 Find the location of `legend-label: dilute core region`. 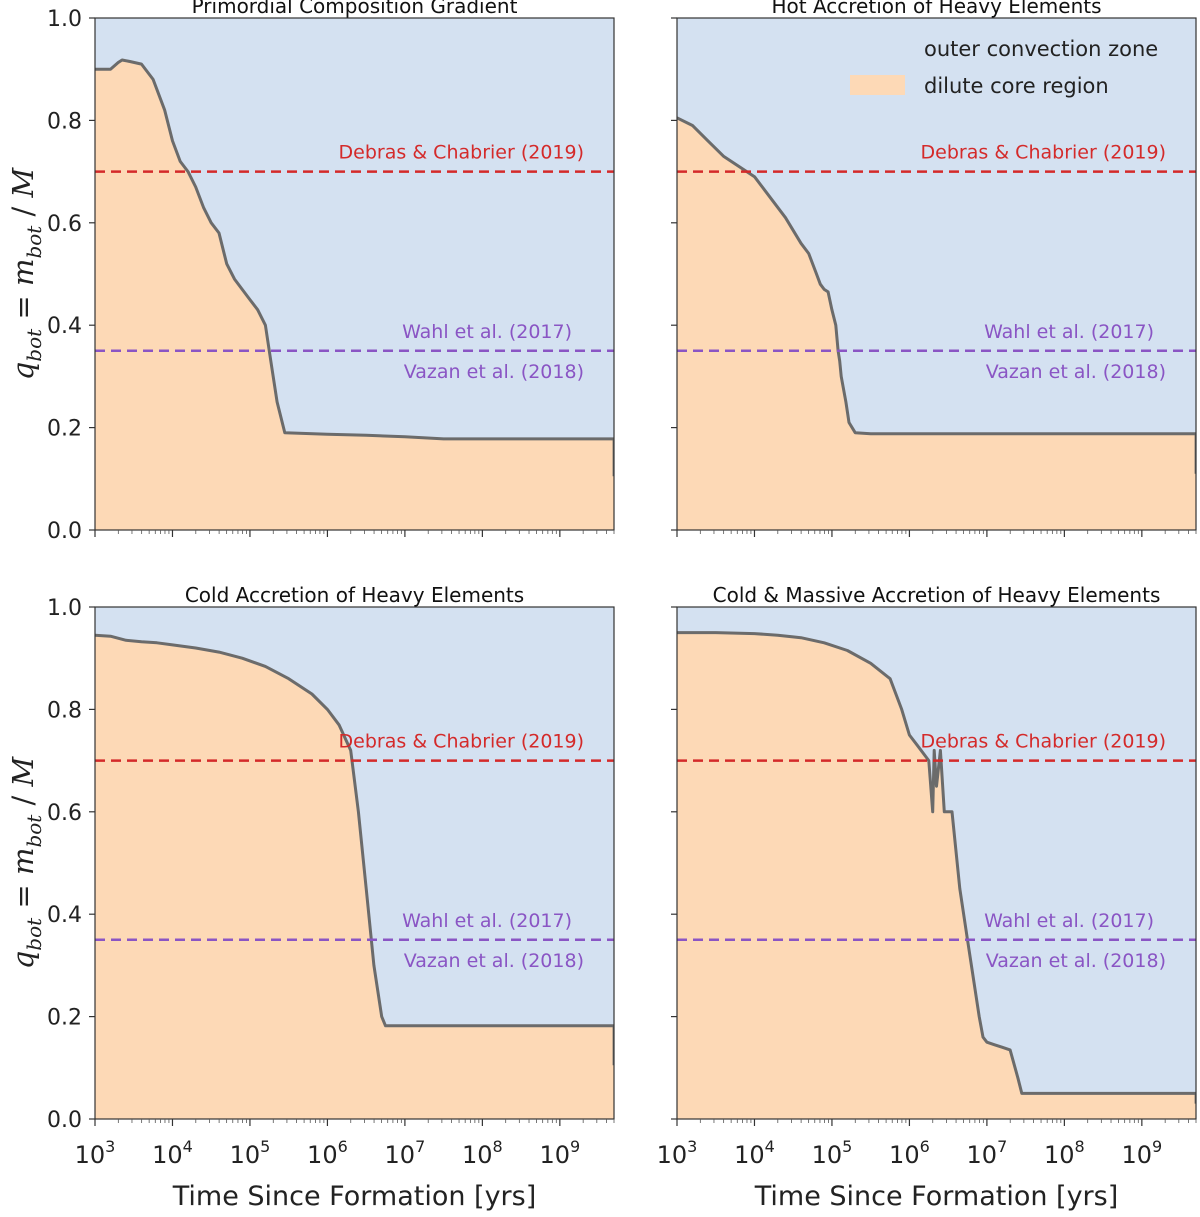

legend-label: dilute core region is located at coordinates (1016, 86).